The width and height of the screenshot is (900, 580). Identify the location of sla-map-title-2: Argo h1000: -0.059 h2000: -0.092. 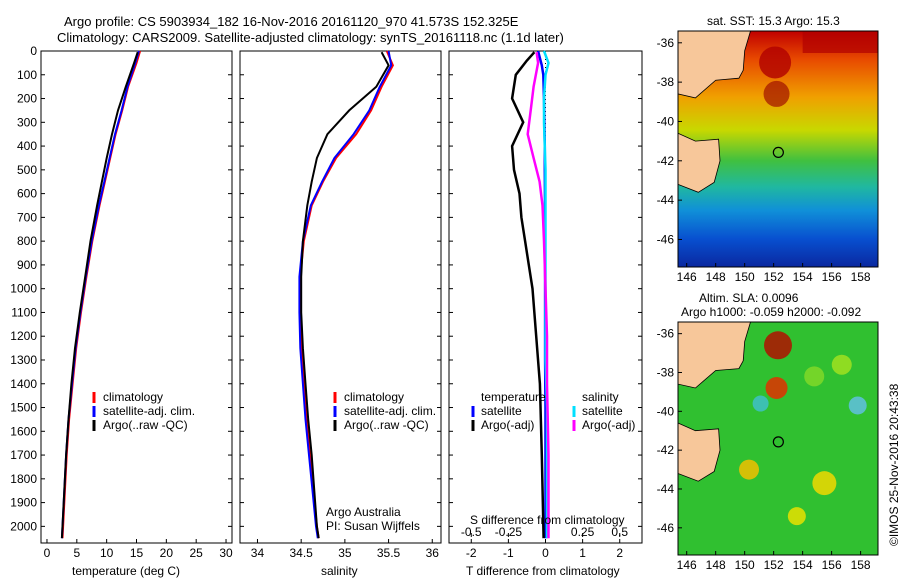
(771, 312).